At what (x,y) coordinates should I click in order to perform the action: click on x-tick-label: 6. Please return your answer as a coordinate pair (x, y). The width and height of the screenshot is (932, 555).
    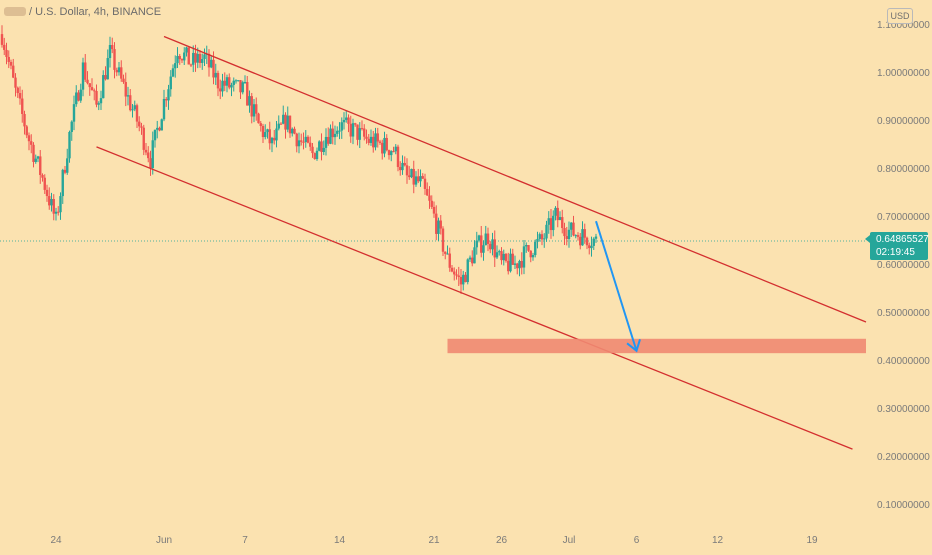
    Looking at the image, I should click on (637, 540).